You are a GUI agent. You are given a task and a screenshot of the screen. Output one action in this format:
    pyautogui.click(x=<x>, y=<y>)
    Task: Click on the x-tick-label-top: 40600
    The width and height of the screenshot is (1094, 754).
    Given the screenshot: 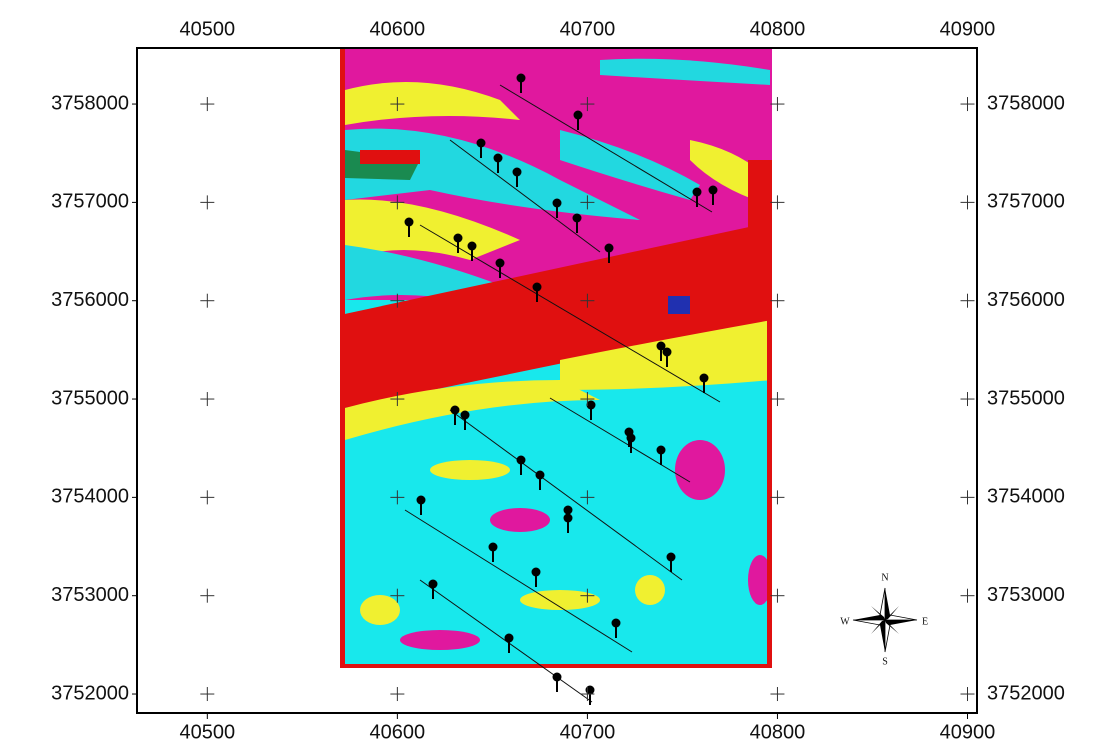 What is the action you would take?
    pyautogui.click(x=398, y=29)
    